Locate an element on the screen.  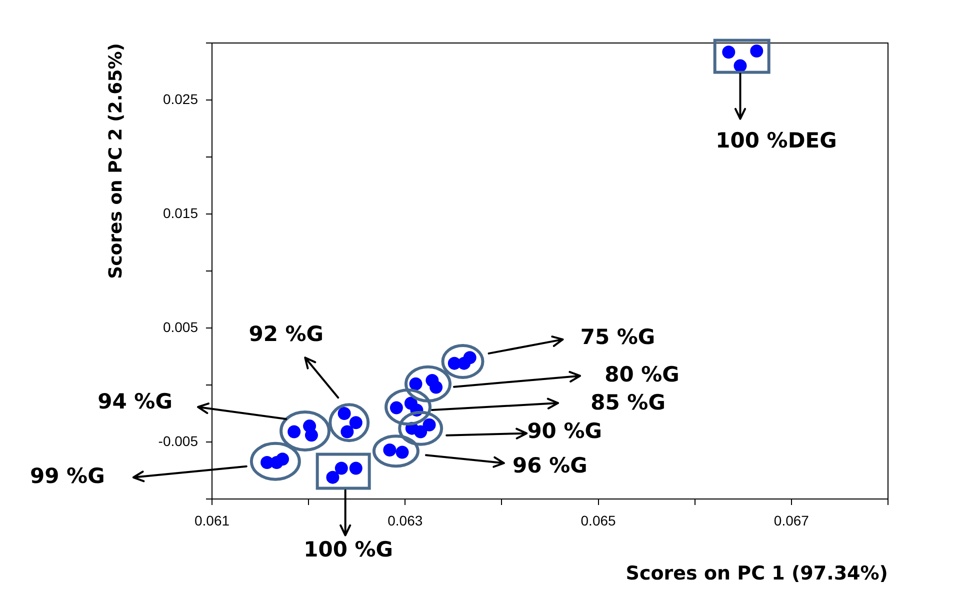
y-tick-label: -0.005 is located at coordinates (178, 440).